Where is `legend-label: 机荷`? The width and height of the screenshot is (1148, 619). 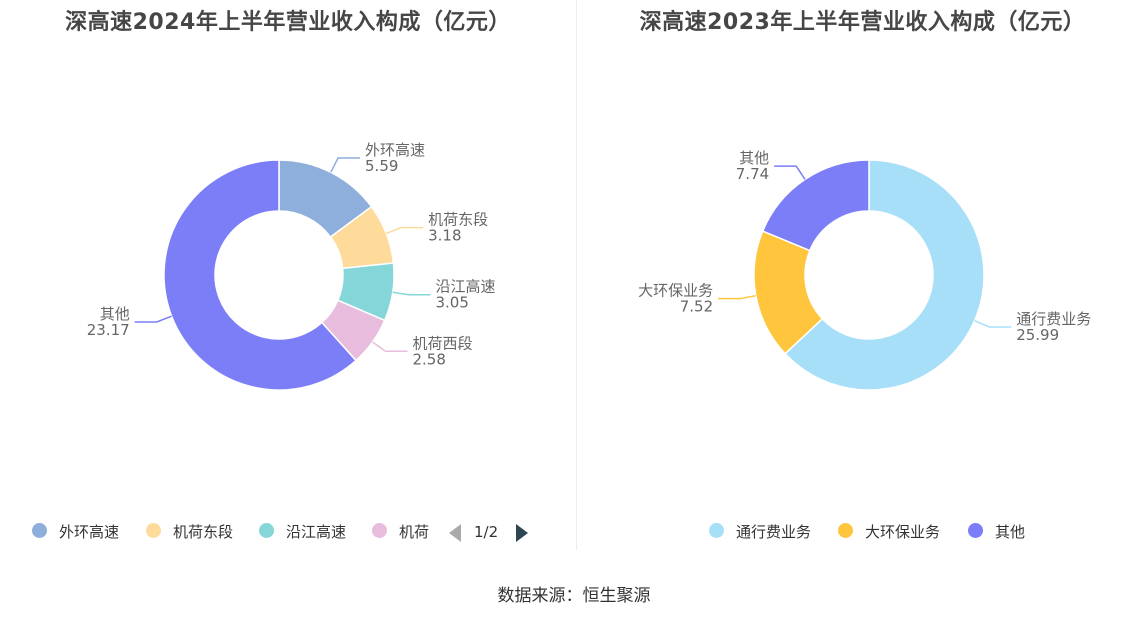 legend-label: 机荷 is located at coordinates (414, 532).